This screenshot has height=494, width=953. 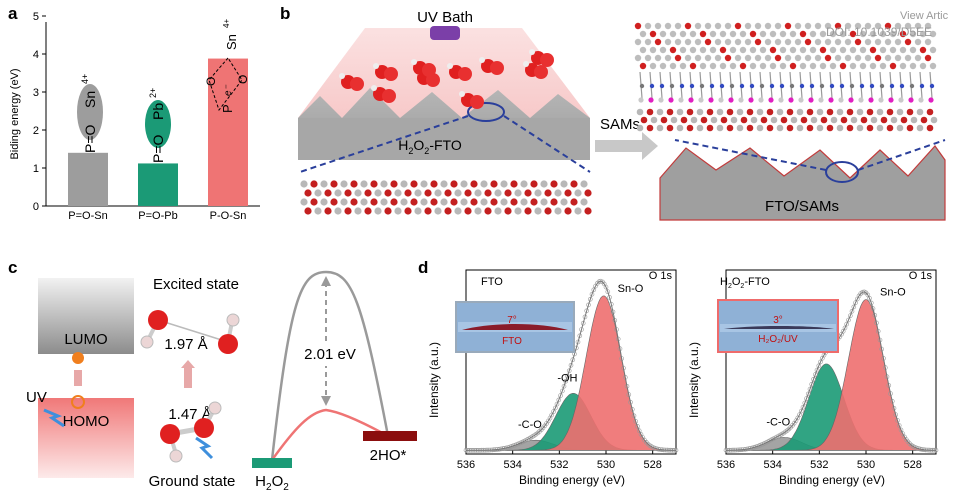 What do you see at coordinates (157, 216) in the screenshot?
I see `x-tick-label: P=O-Pb` at bounding box center [157, 216].